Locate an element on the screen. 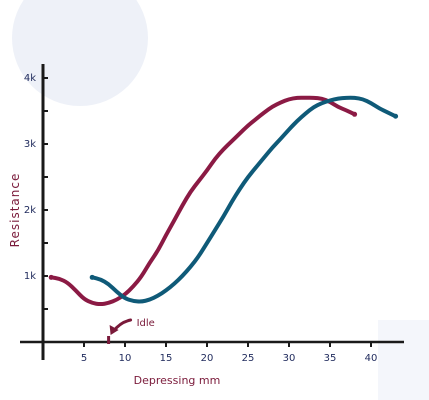 This screenshot has height=400, width=429. idle-arrow-head is located at coordinates (114, 330).